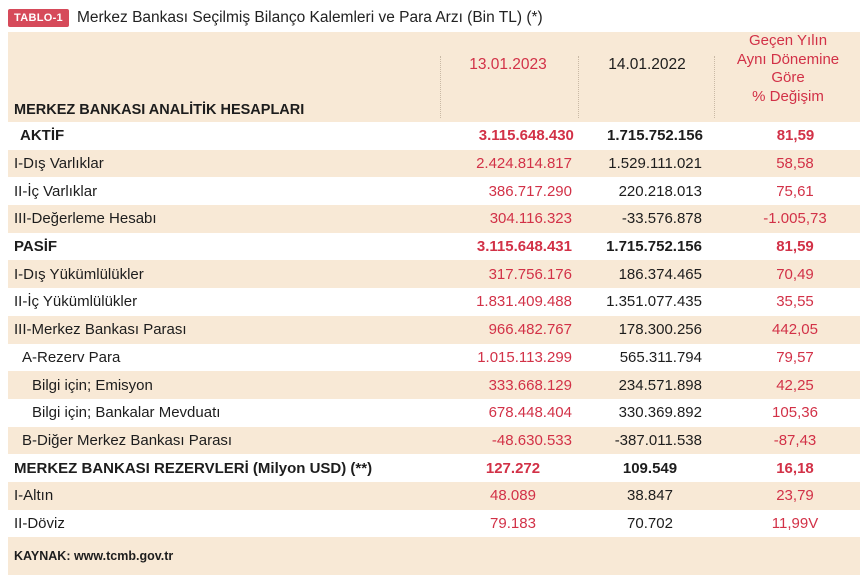 Image resolution: width=868 pixels, height=575 pixels. What do you see at coordinates (92, 385) in the screenshot?
I see `row-label: Bilgi için; Emisyon` at bounding box center [92, 385].